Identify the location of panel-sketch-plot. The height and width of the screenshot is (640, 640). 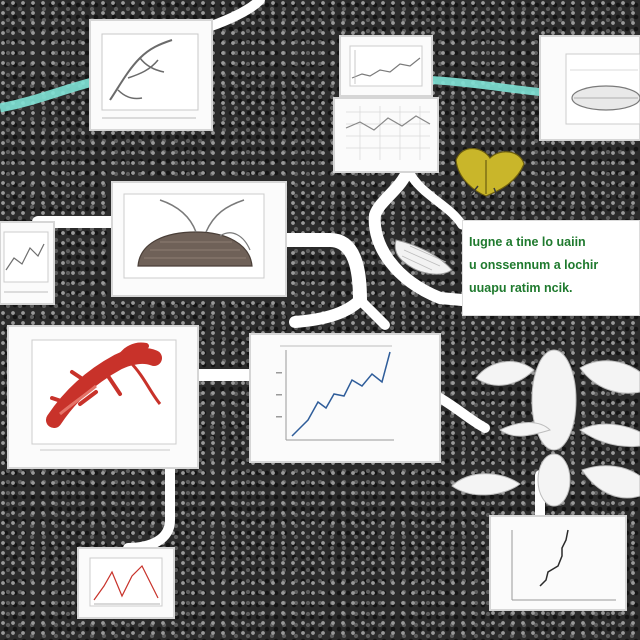
(27, 263).